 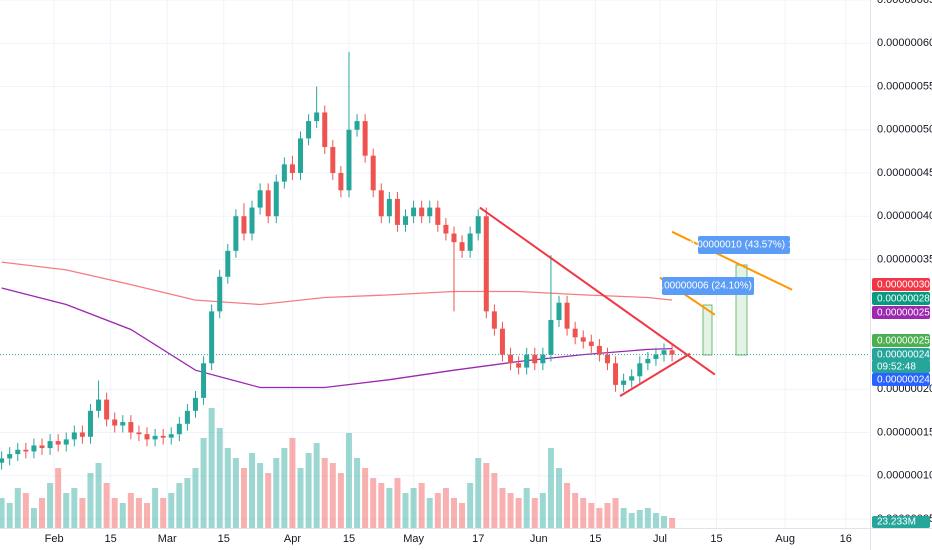 I want to click on measure-label-box, so click(x=708, y=286).